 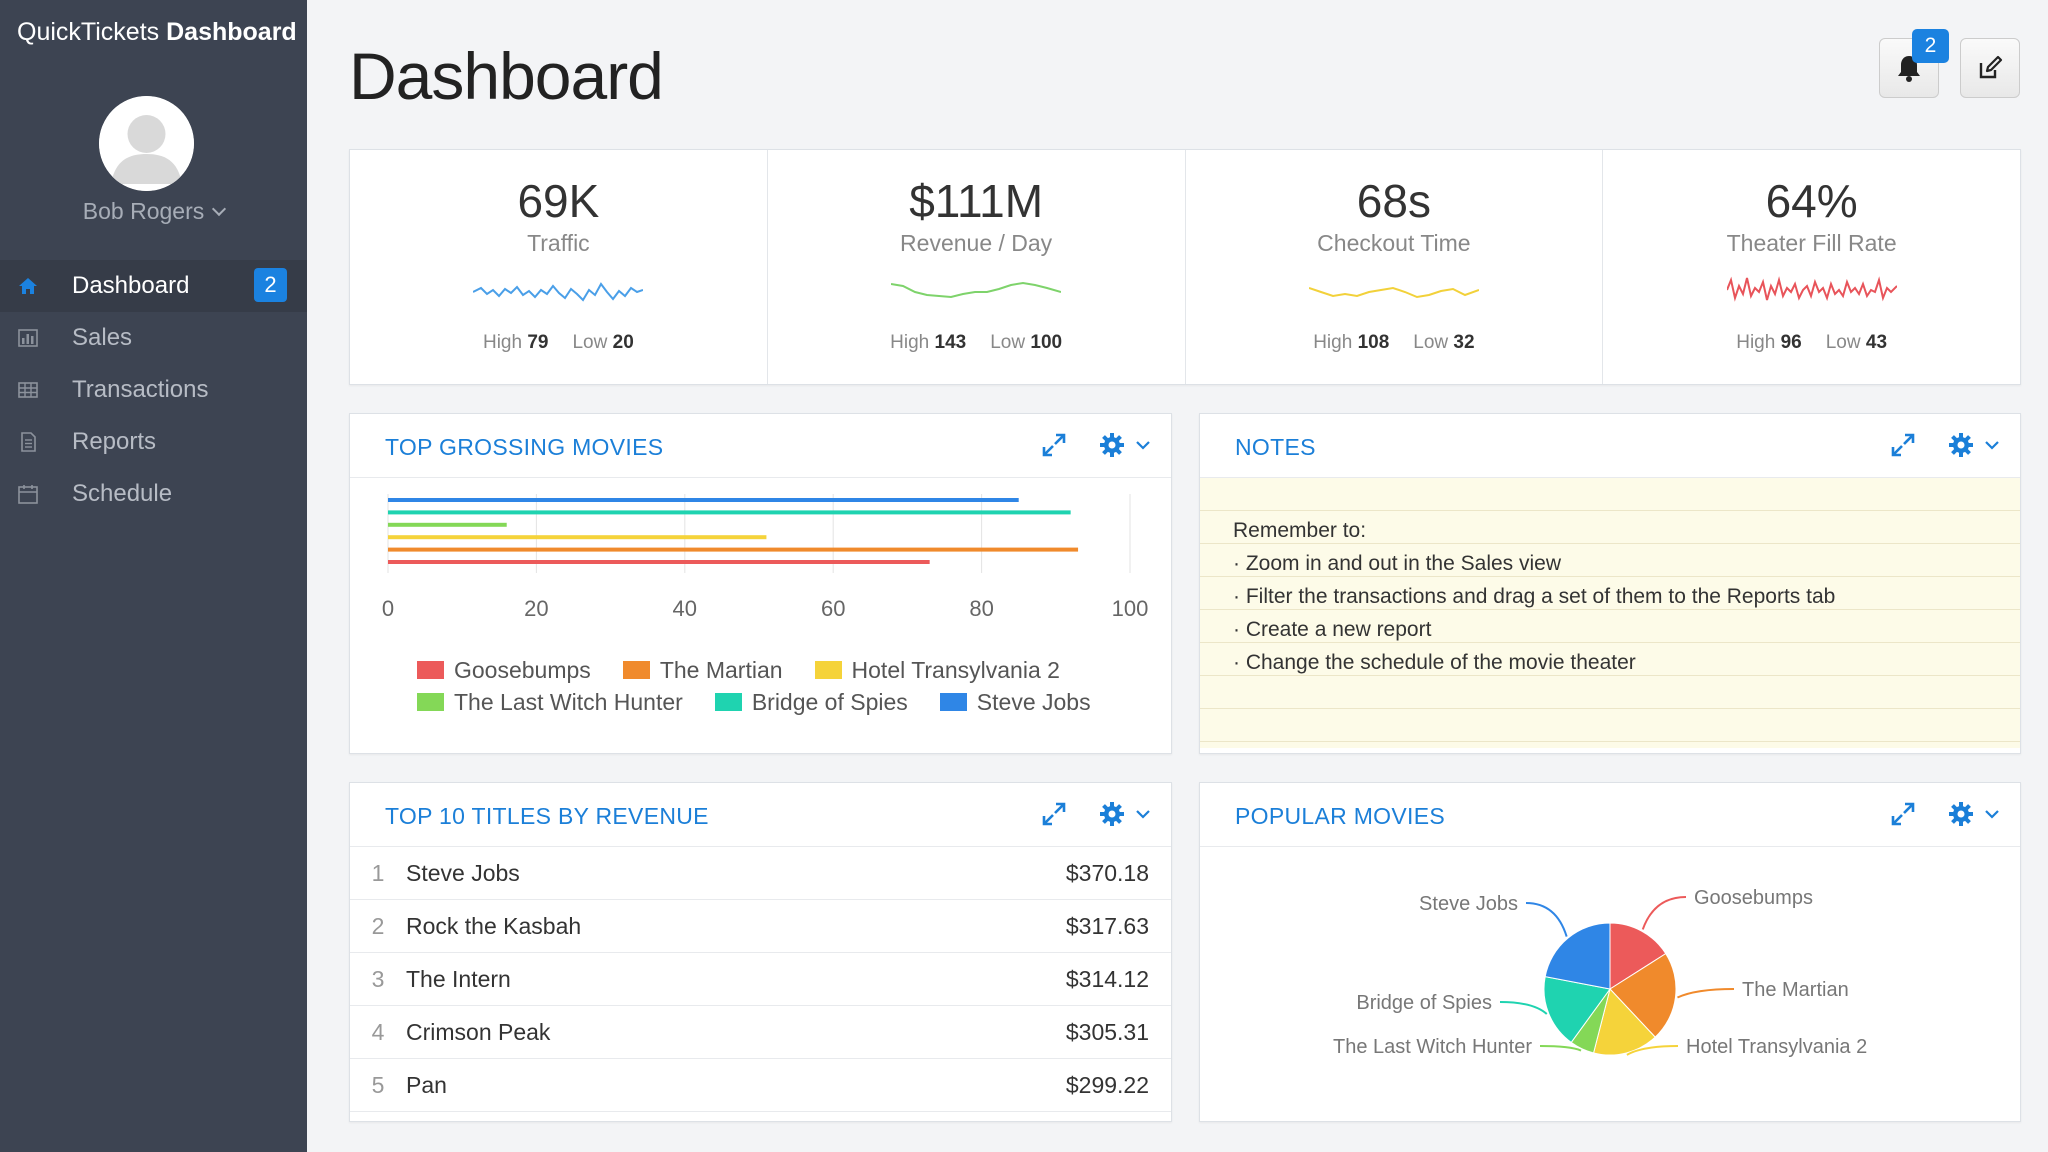 I want to click on kpi-theater-fill-rate: 64% Theater Fill Rate High 96 Low 43, so click(x=1811, y=267).